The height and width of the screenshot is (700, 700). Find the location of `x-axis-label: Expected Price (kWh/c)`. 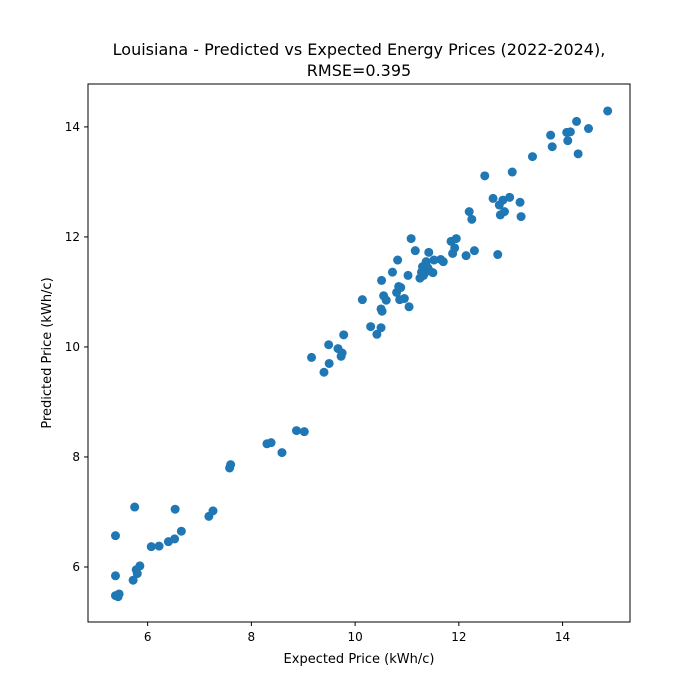

x-axis-label: Expected Price (kWh/c) is located at coordinates (359, 659).